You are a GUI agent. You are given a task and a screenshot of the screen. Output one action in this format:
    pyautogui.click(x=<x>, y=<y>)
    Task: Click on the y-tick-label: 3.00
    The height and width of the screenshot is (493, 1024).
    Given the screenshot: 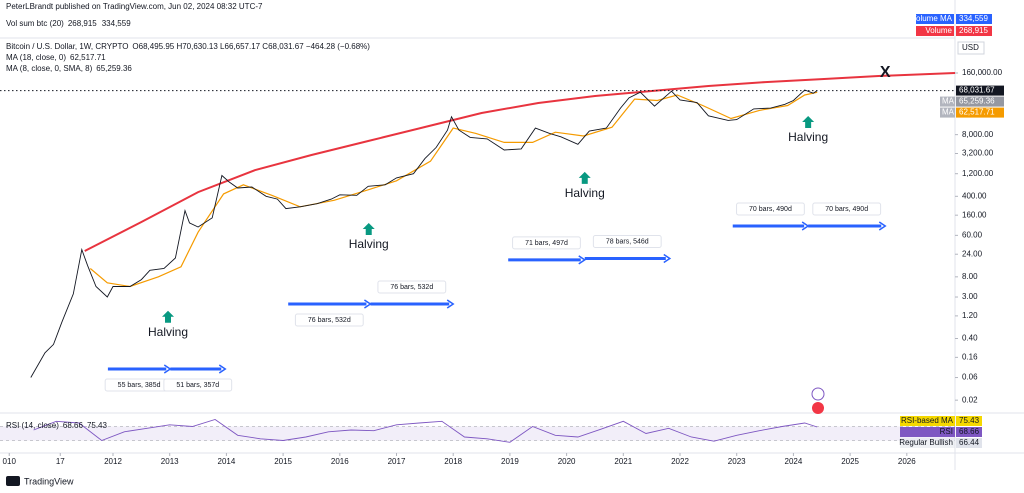 What is the action you would take?
    pyautogui.click(x=970, y=296)
    